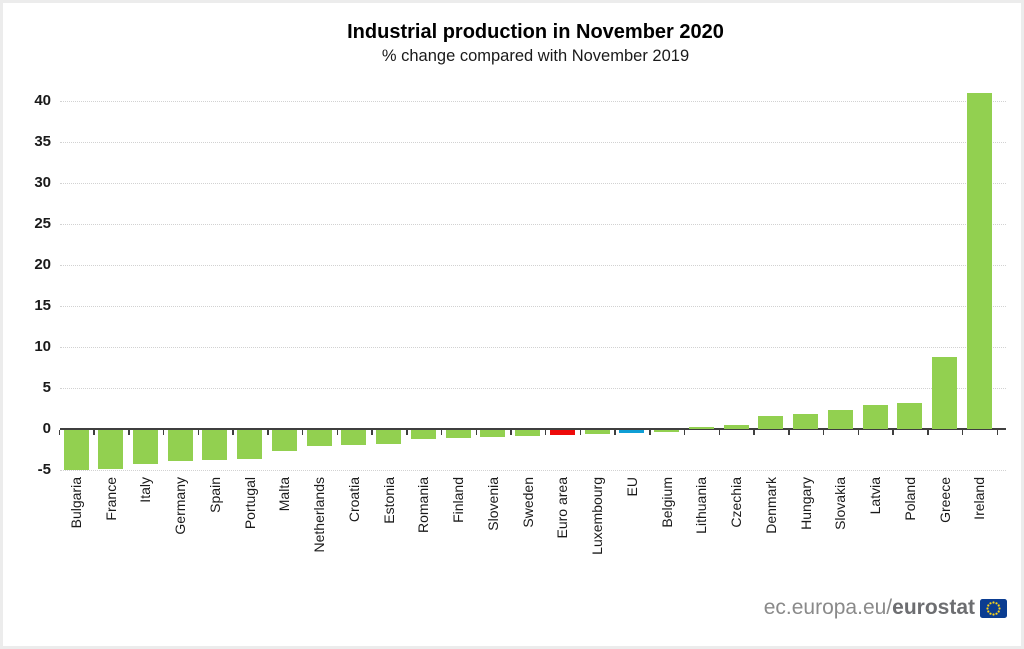 This screenshot has width=1024, height=649. What do you see at coordinates (492, 504) in the screenshot?
I see `x-label-slovenia: Slovenia` at bounding box center [492, 504].